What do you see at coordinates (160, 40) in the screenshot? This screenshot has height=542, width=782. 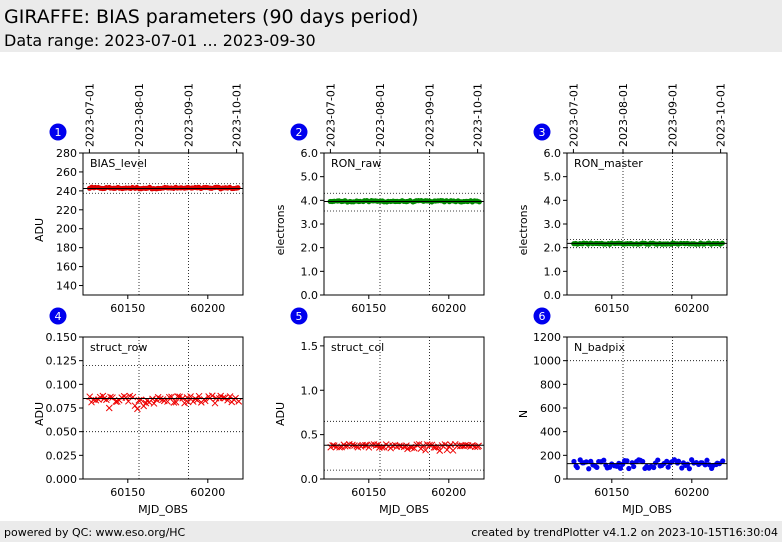 I see `data-range-subtitle: Data range: 2023-07-01 ... 2023-09-30` at bounding box center [160, 40].